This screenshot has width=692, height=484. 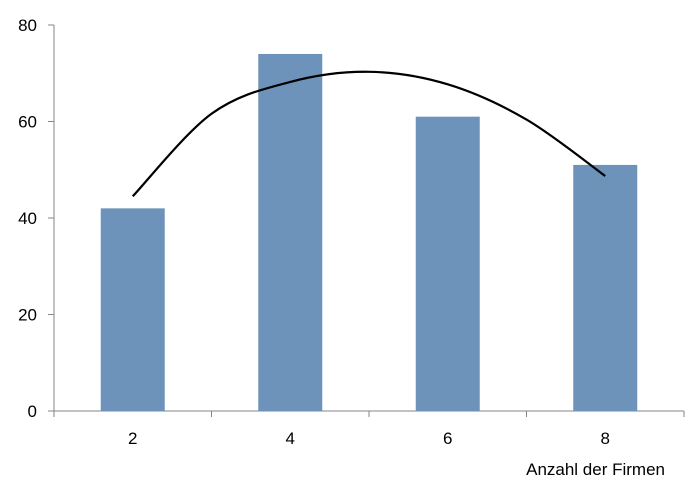 What do you see at coordinates (132, 438) in the screenshot?
I see `x-tick-label: 2` at bounding box center [132, 438].